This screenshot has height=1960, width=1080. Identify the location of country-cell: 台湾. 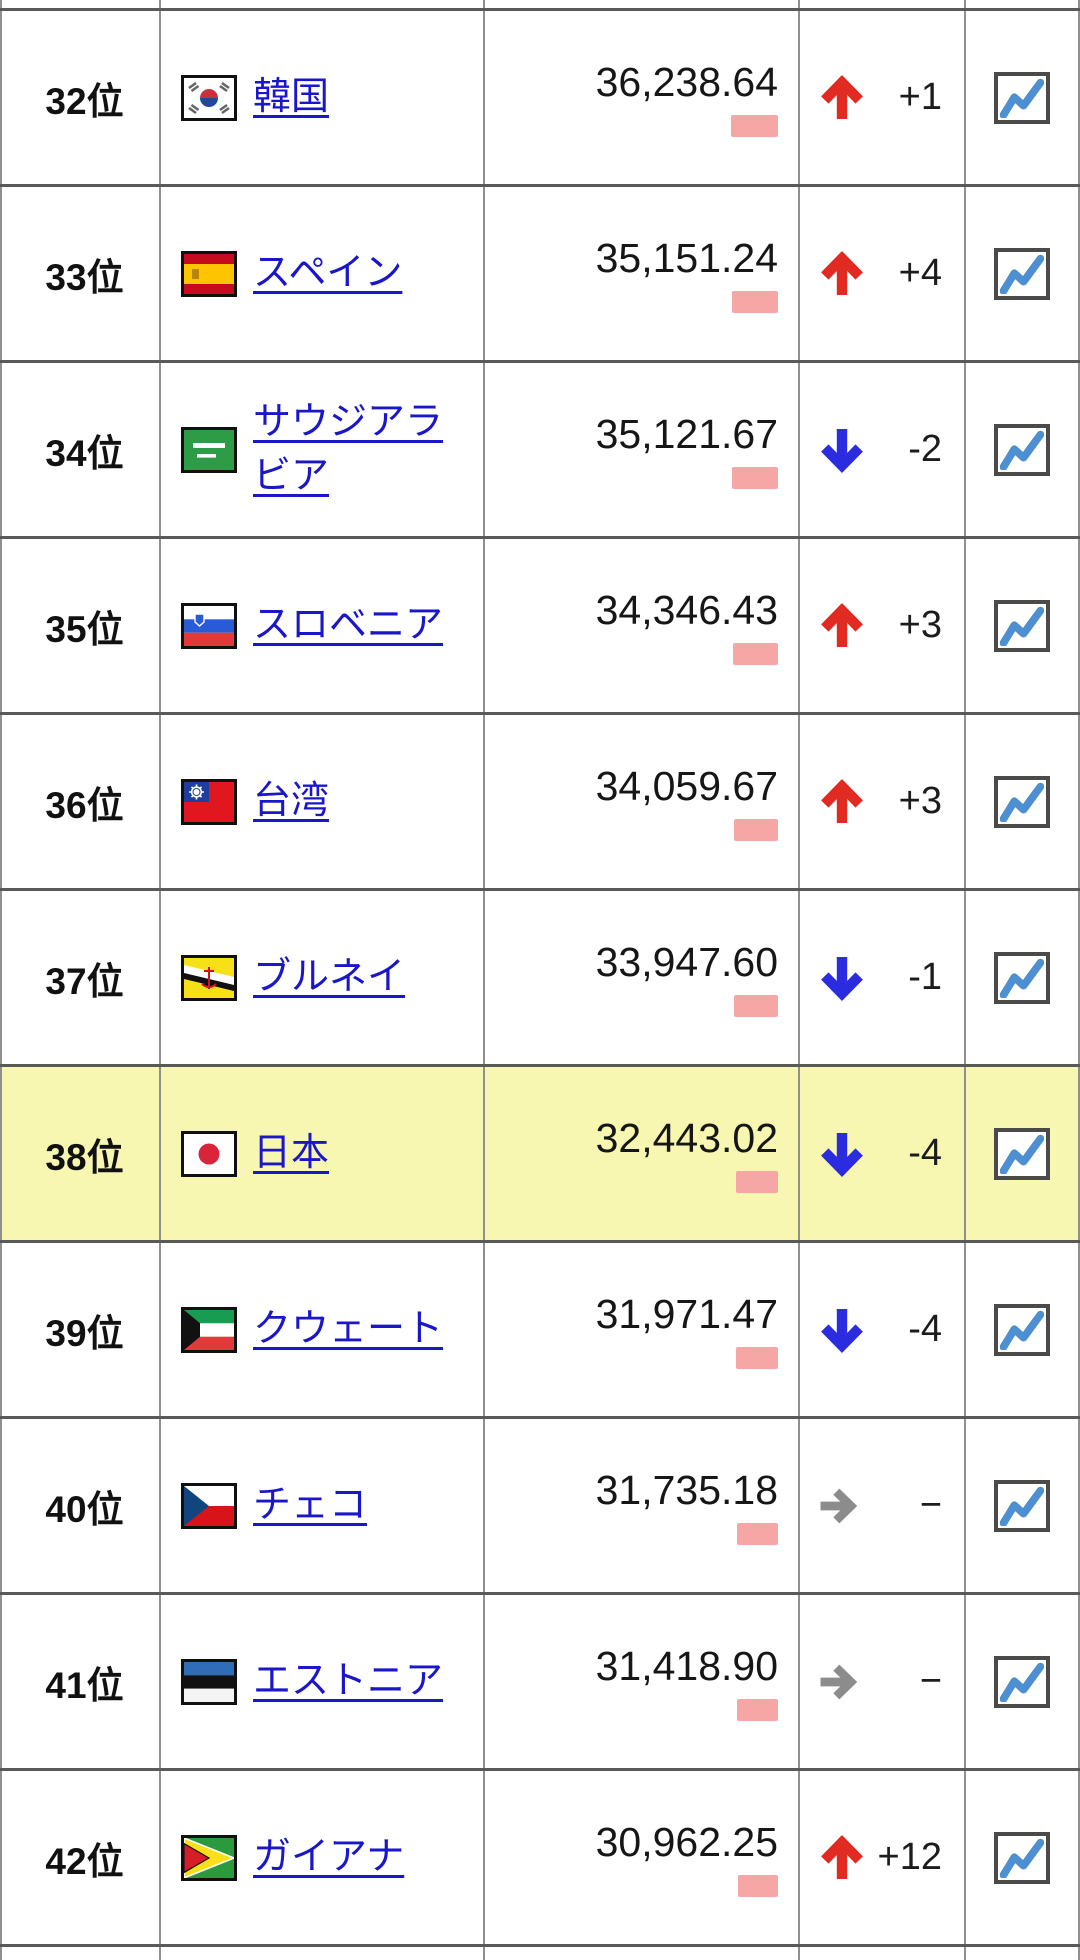
(323, 801).